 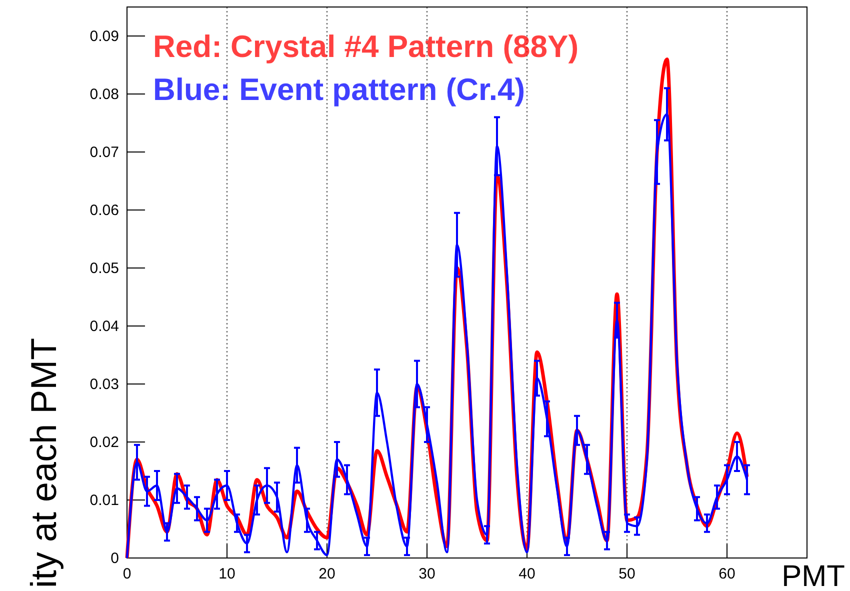 What do you see at coordinates (327, 574) in the screenshot?
I see `x-tick-label: 20` at bounding box center [327, 574].